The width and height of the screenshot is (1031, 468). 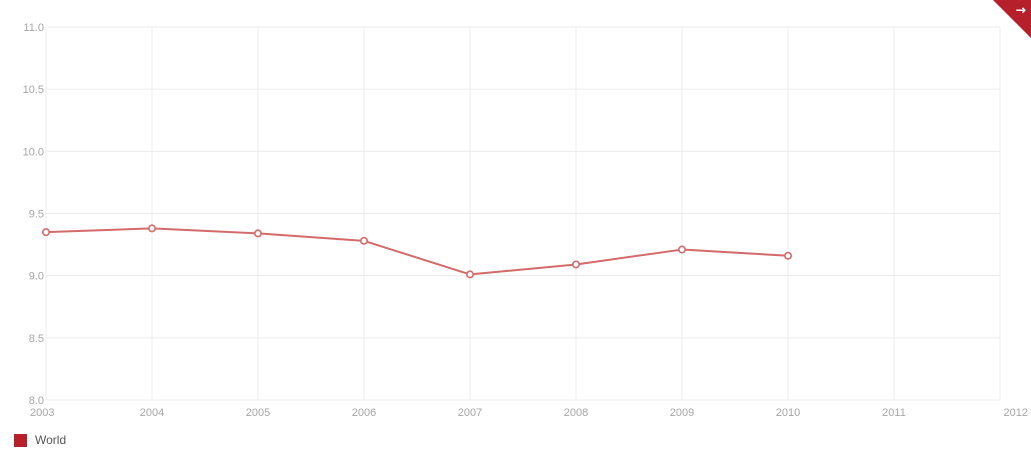 What do you see at coordinates (20, 440) in the screenshot?
I see `legend-swatch` at bounding box center [20, 440].